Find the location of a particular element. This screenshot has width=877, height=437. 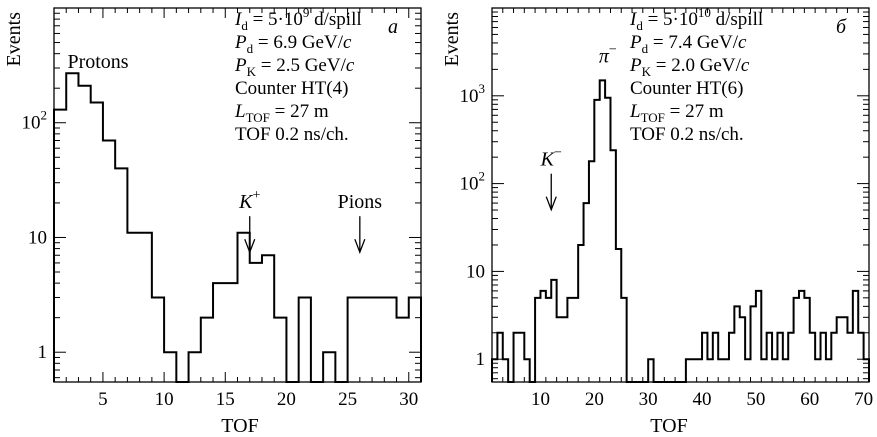

info-line: LTOF = 27 m is located at coordinates (281, 113).